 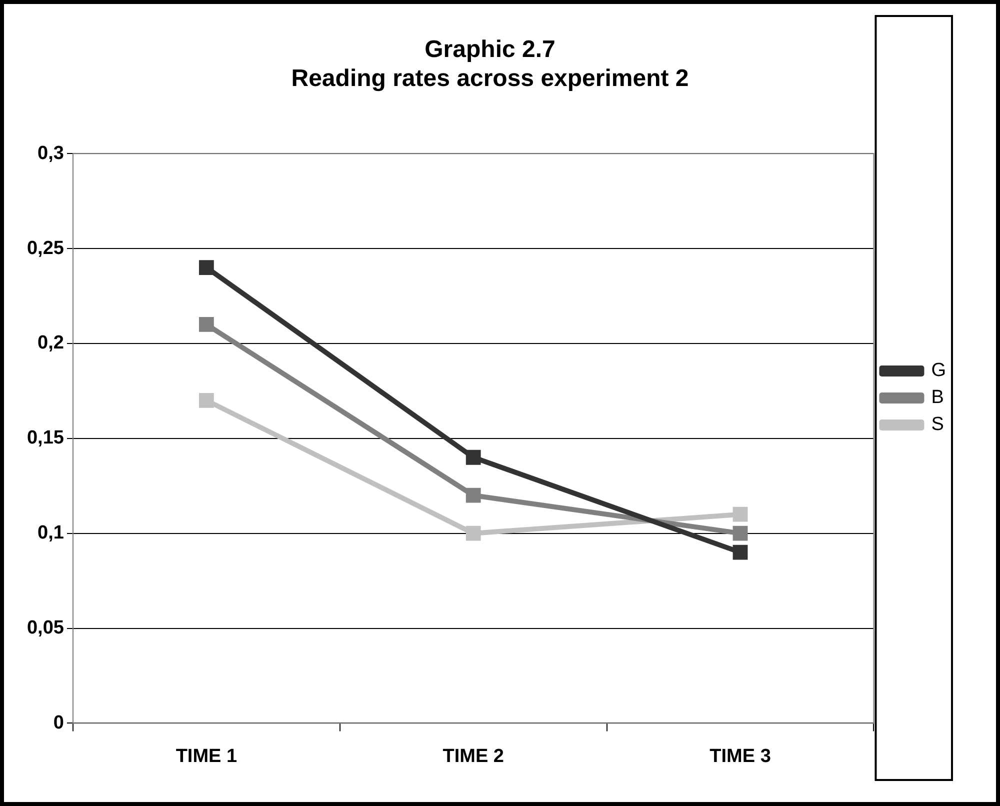 What do you see at coordinates (51, 533) in the screenshot?
I see `y-tick-label: 0,1` at bounding box center [51, 533].